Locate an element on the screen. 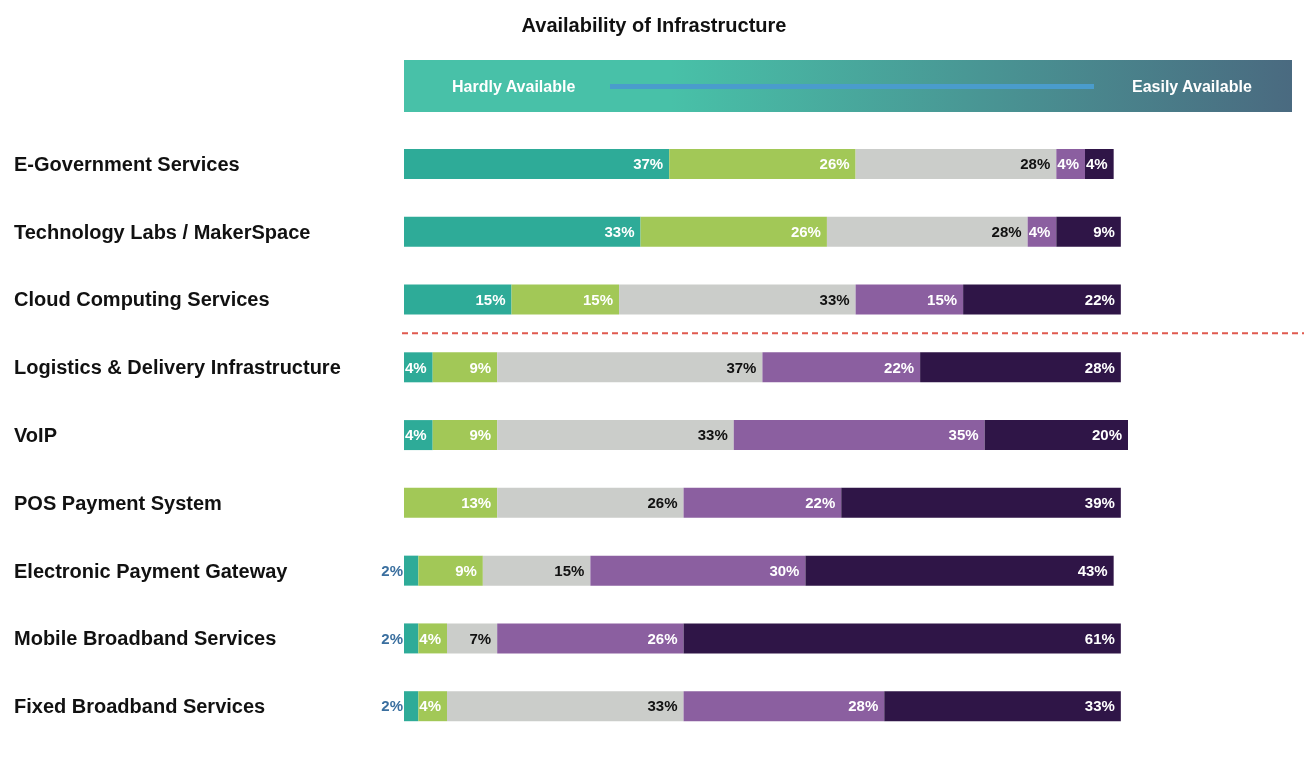 This screenshot has height=761, width=1306. y-tick-label: Cloud Computing Services is located at coordinates (142, 299).